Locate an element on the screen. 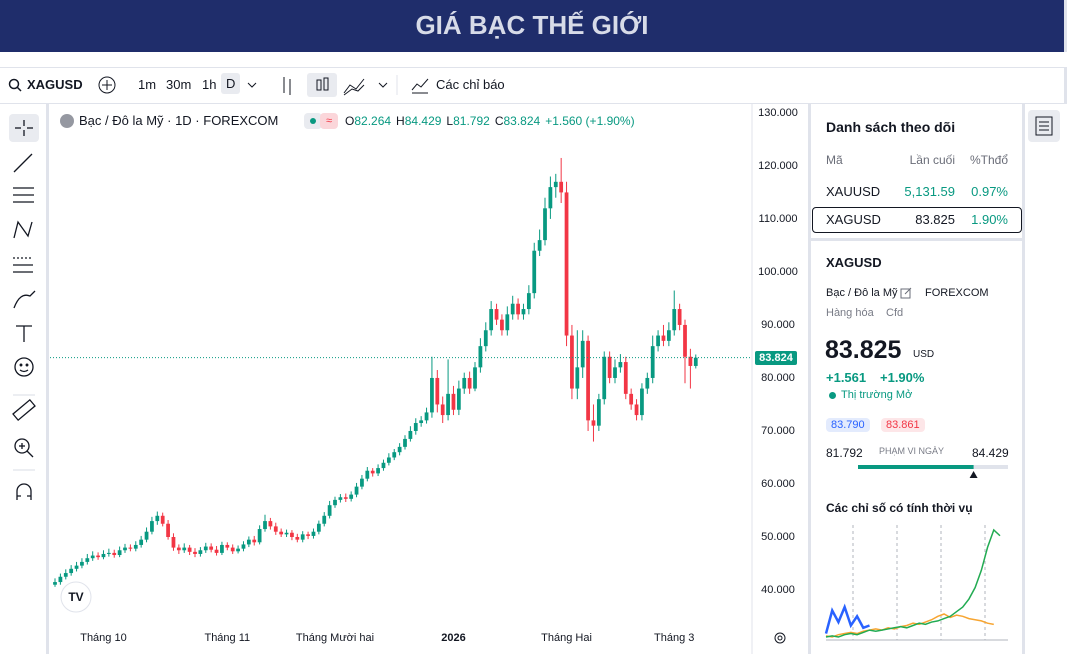 This screenshot has width=1067, height=654. row-price: 5,131.59 is located at coordinates (929, 191).